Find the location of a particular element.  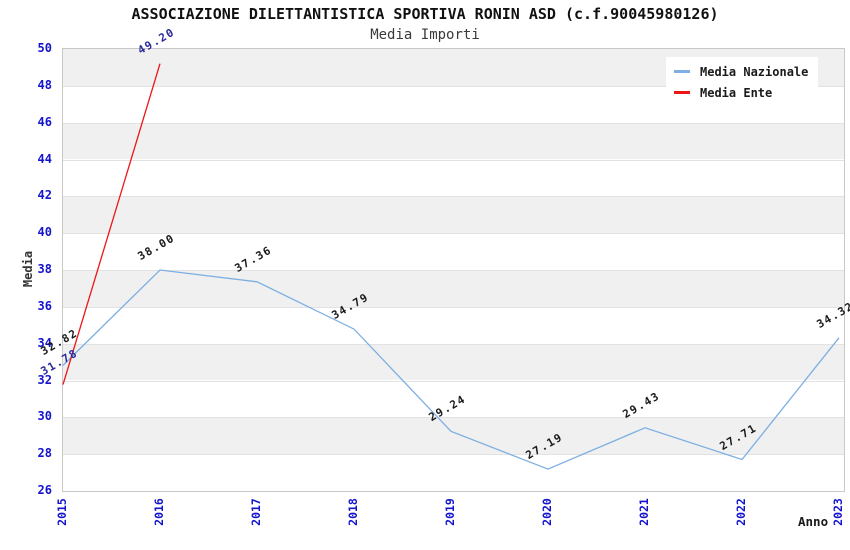

x-tick-label: 2017 is located at coordinates (256, 512).